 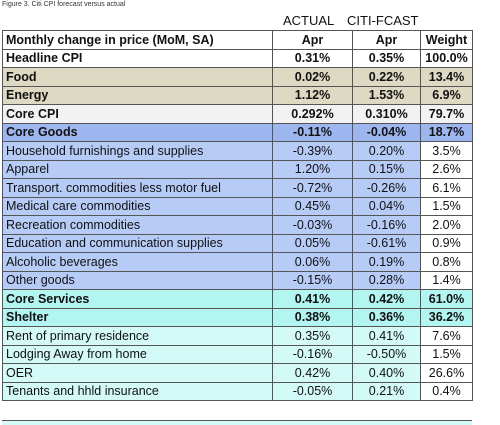 I want to click on cell: 0.8%, so click(x=446, y=262).